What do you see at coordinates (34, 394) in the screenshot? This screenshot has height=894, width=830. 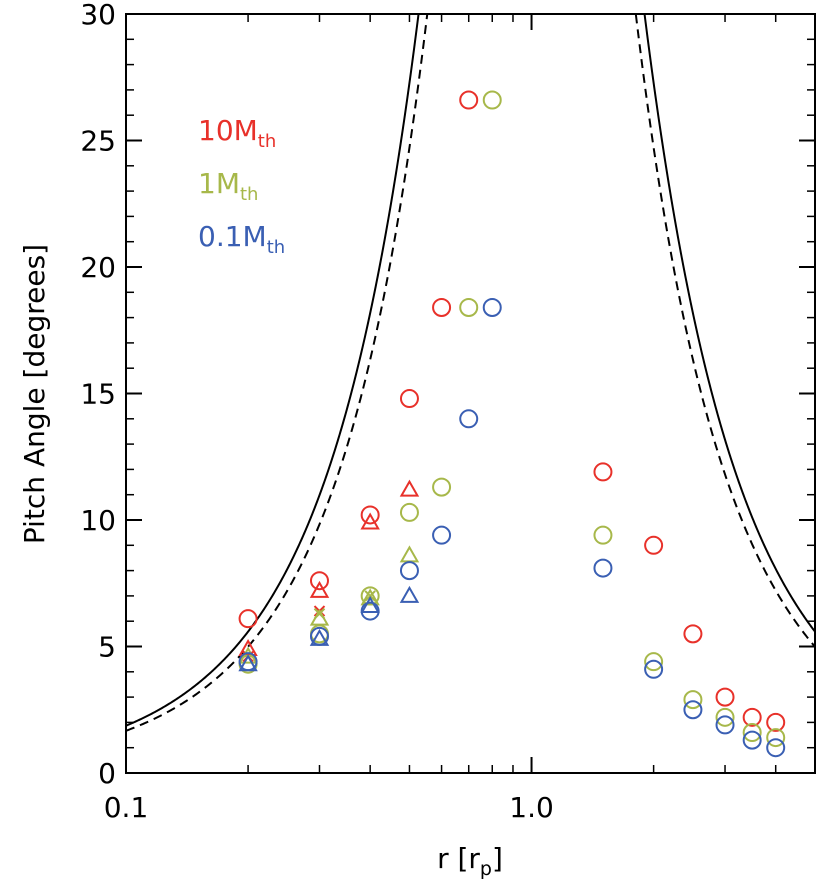 I see `y-axis-title: Pitch Angle [degrees]` at bounding box center [34, 394].